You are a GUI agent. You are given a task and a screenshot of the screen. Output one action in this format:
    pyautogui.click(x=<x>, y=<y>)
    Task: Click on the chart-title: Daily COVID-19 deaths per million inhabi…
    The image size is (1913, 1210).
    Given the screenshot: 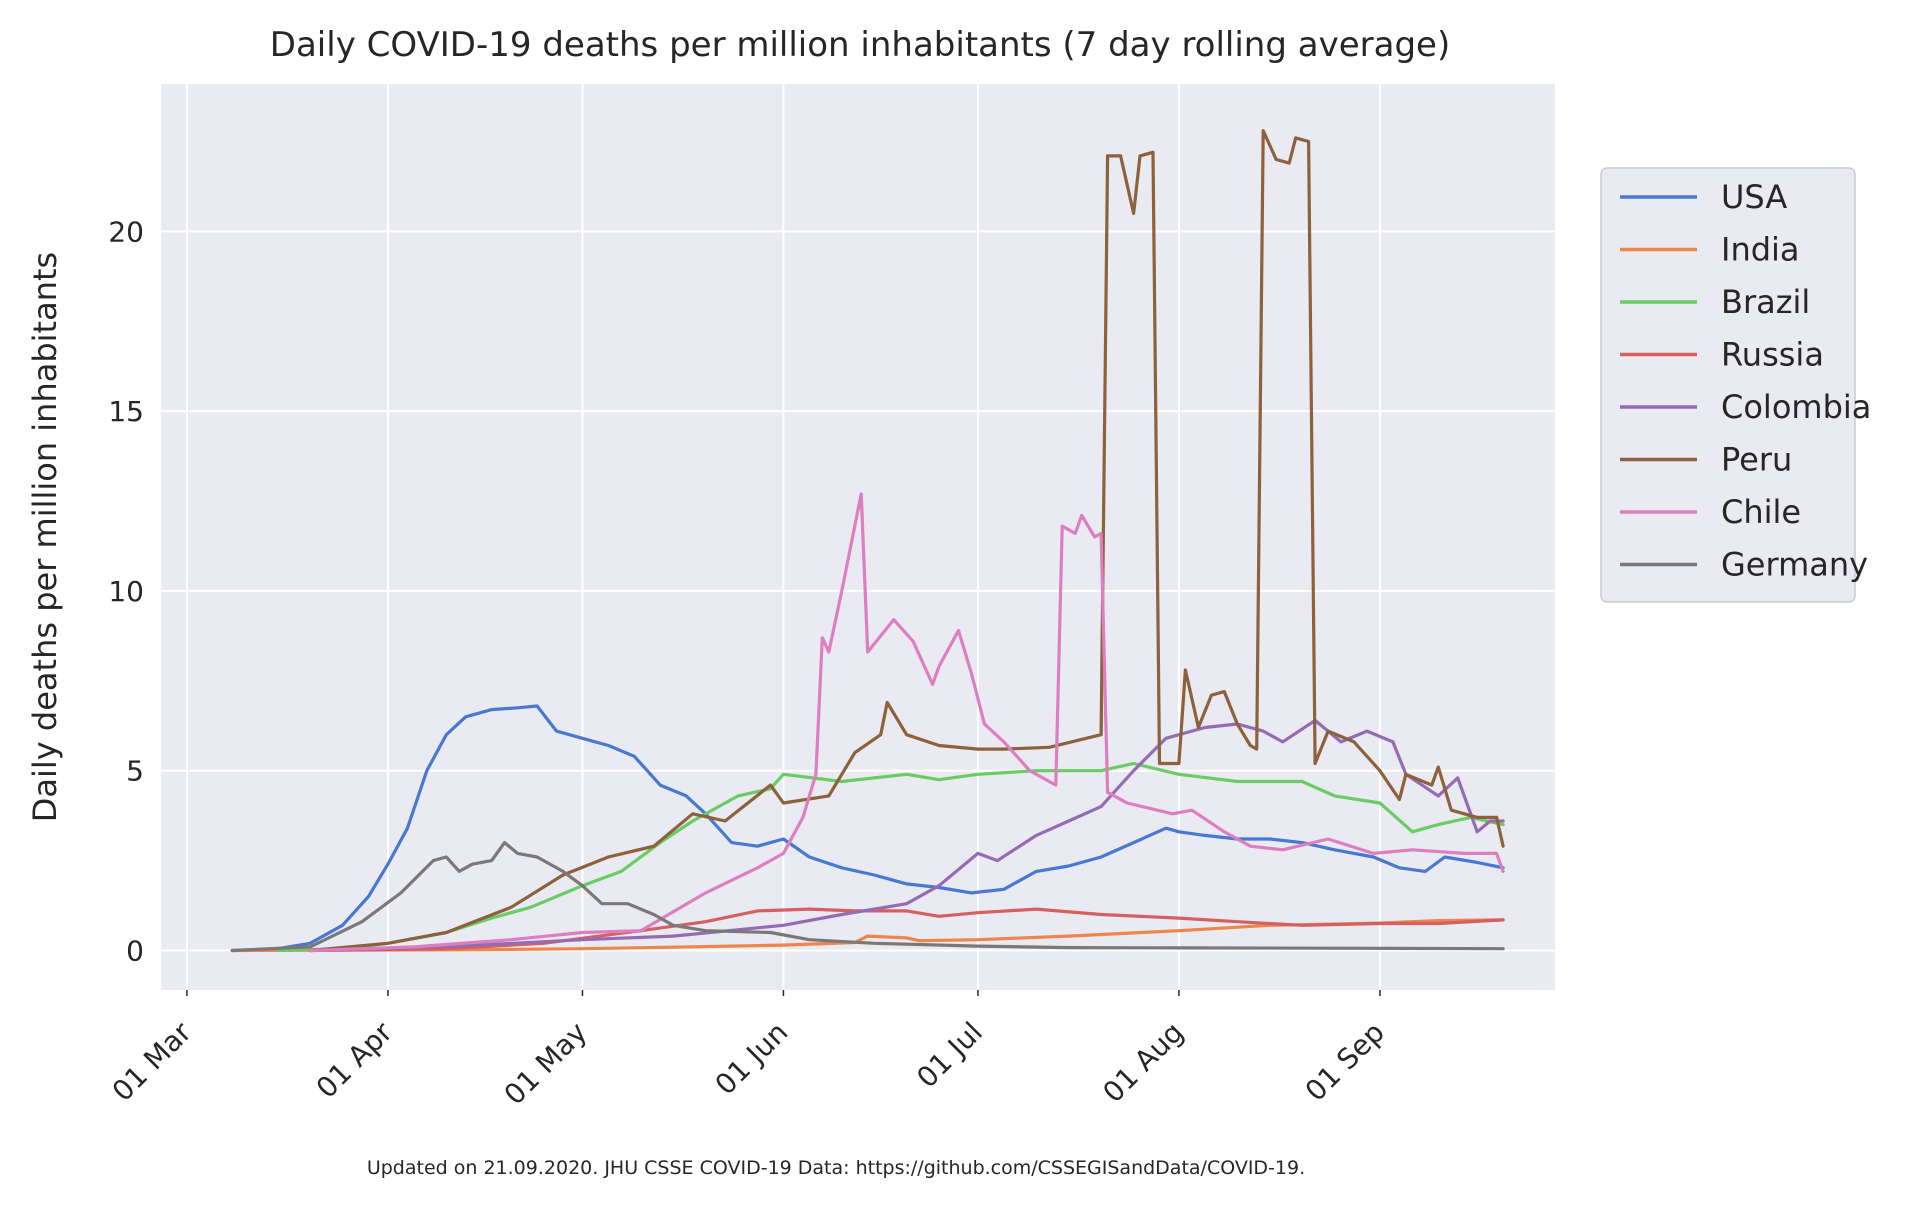 What is the action you would take?
    pyautogui.click(x=860, y=45)
    